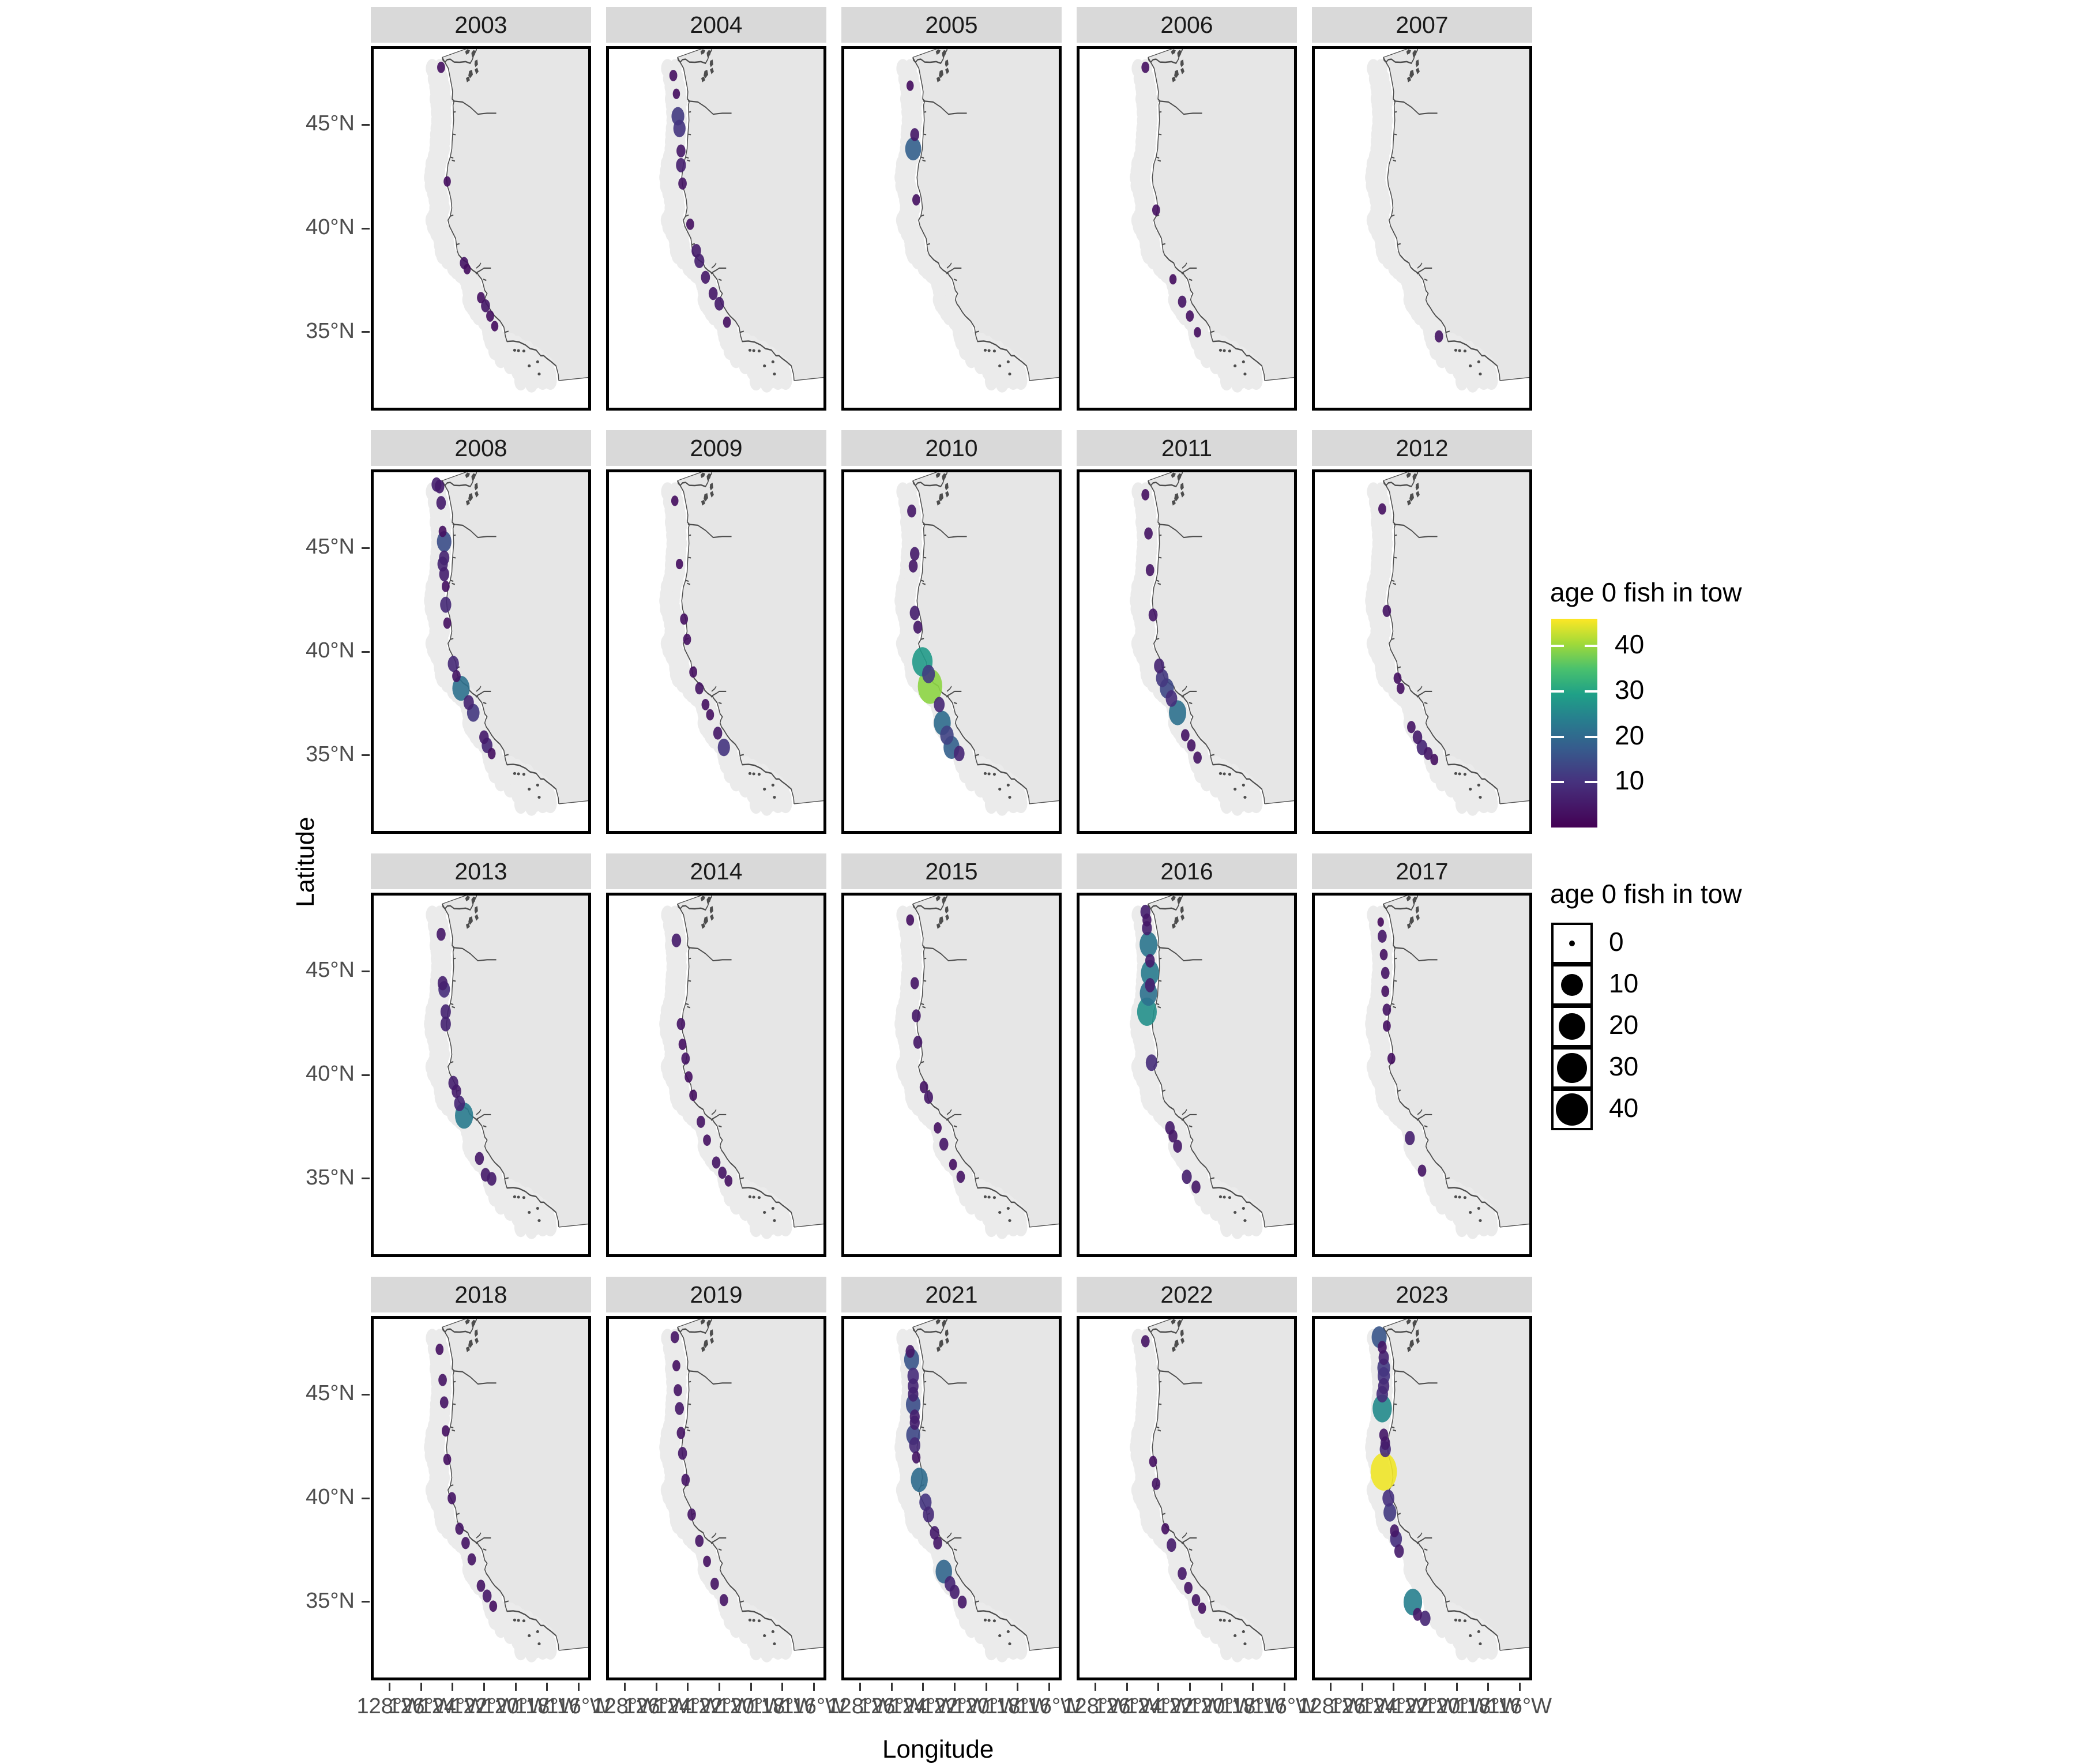  What do you see at coordinates (951, 448) in the screenshot?
I see `facet-year-text: 2010` at bounding box center [951, 448].